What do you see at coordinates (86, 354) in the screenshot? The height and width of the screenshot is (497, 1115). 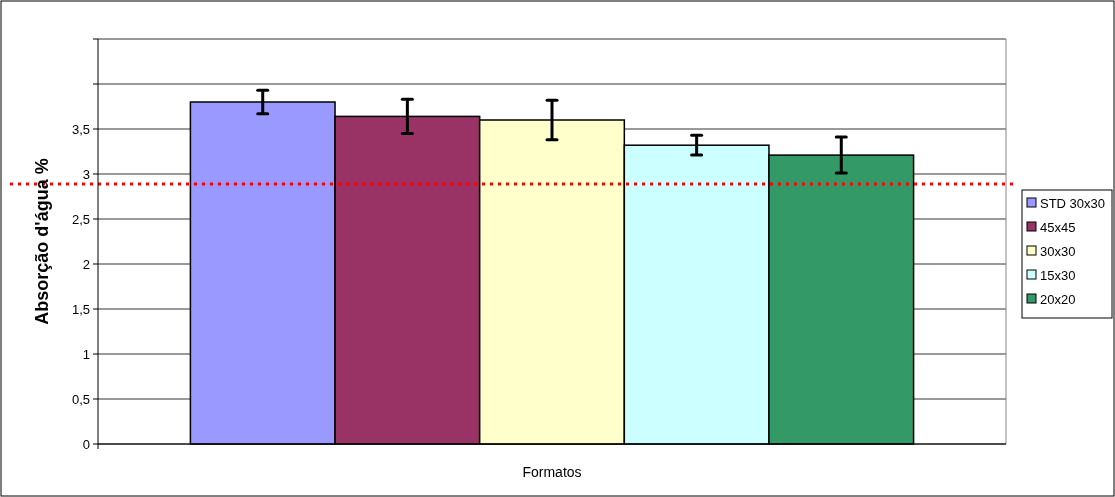 I see `y-tick-label: 1` at bounding box center [86, 354].